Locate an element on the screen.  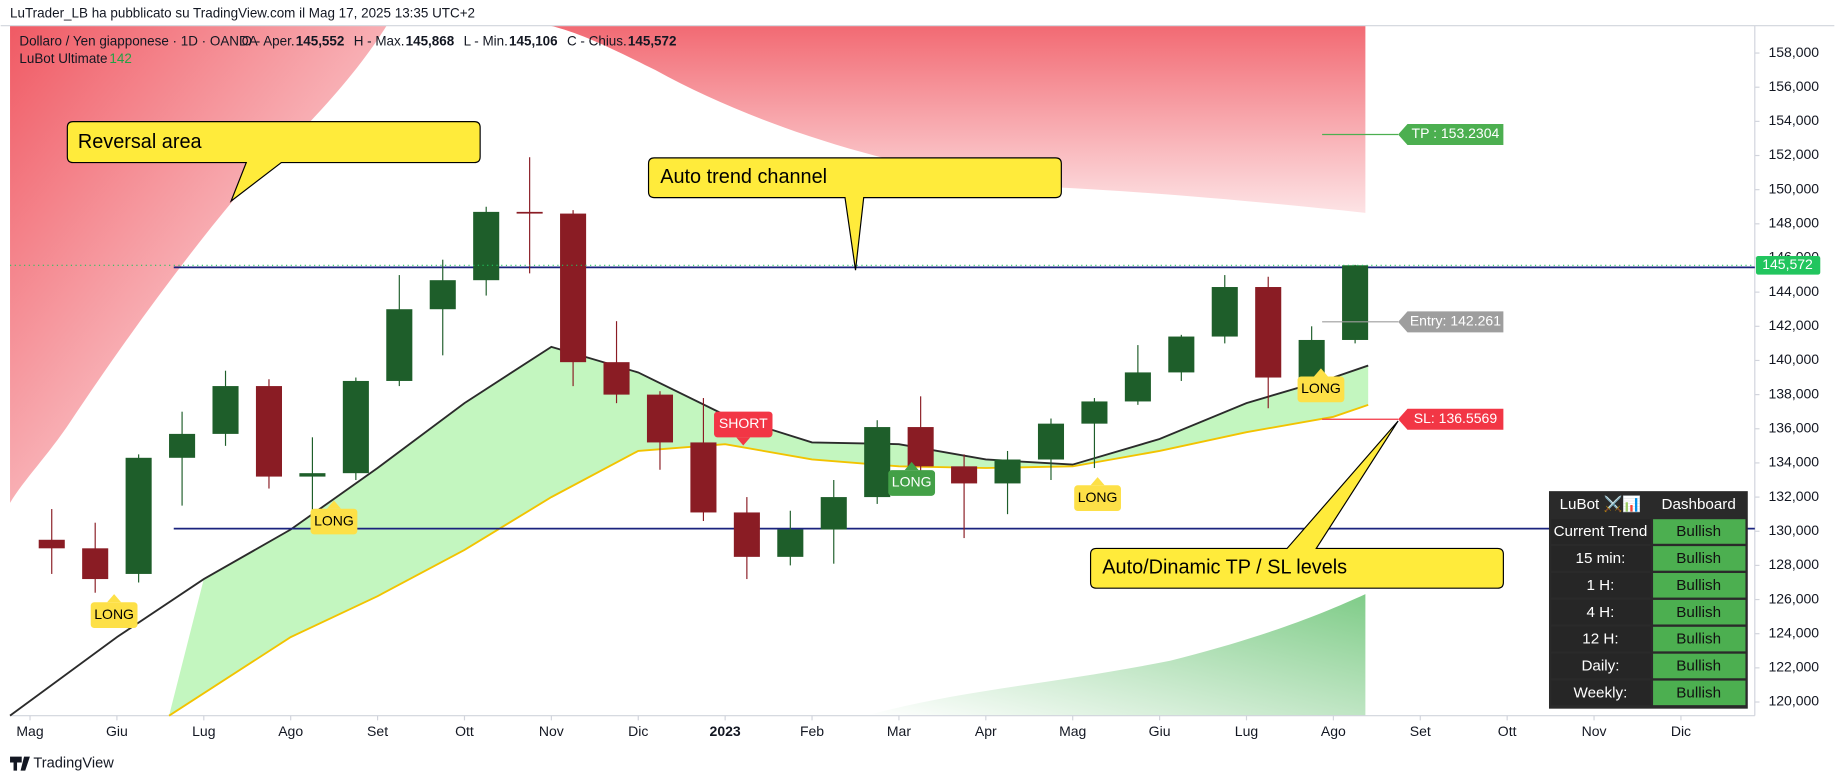
callout-text: Auto trend channel is located at coordinates (743, 177).